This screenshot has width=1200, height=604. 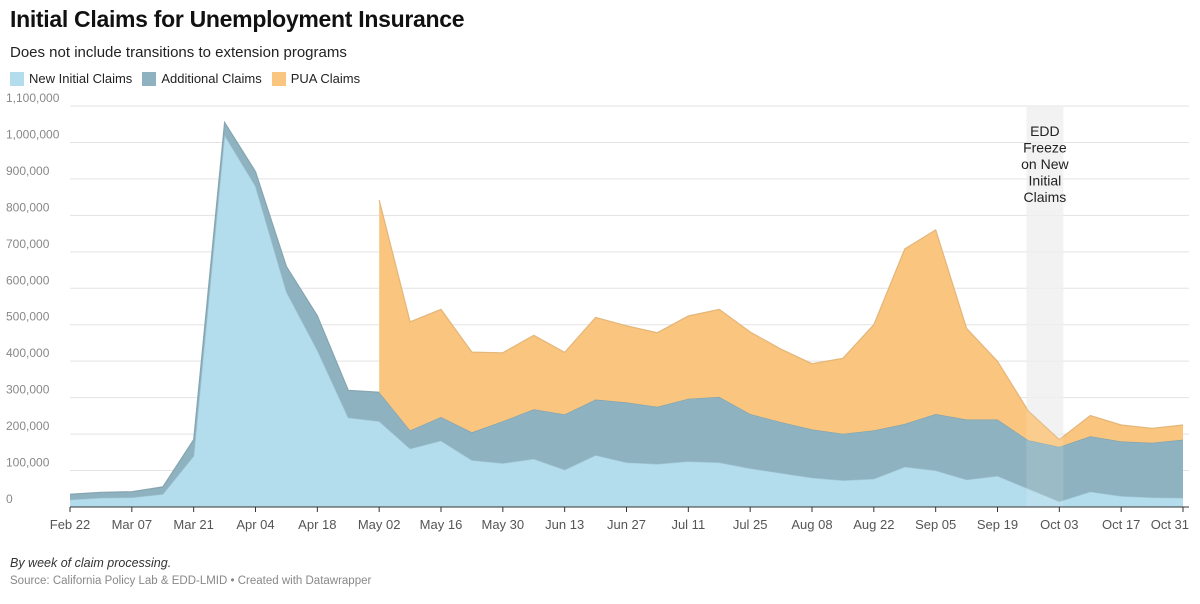 What do you see at coordinates (28, 244) in the screenshot?
I see `y-tick-label: 700,000` at bounding box center [28, 244].